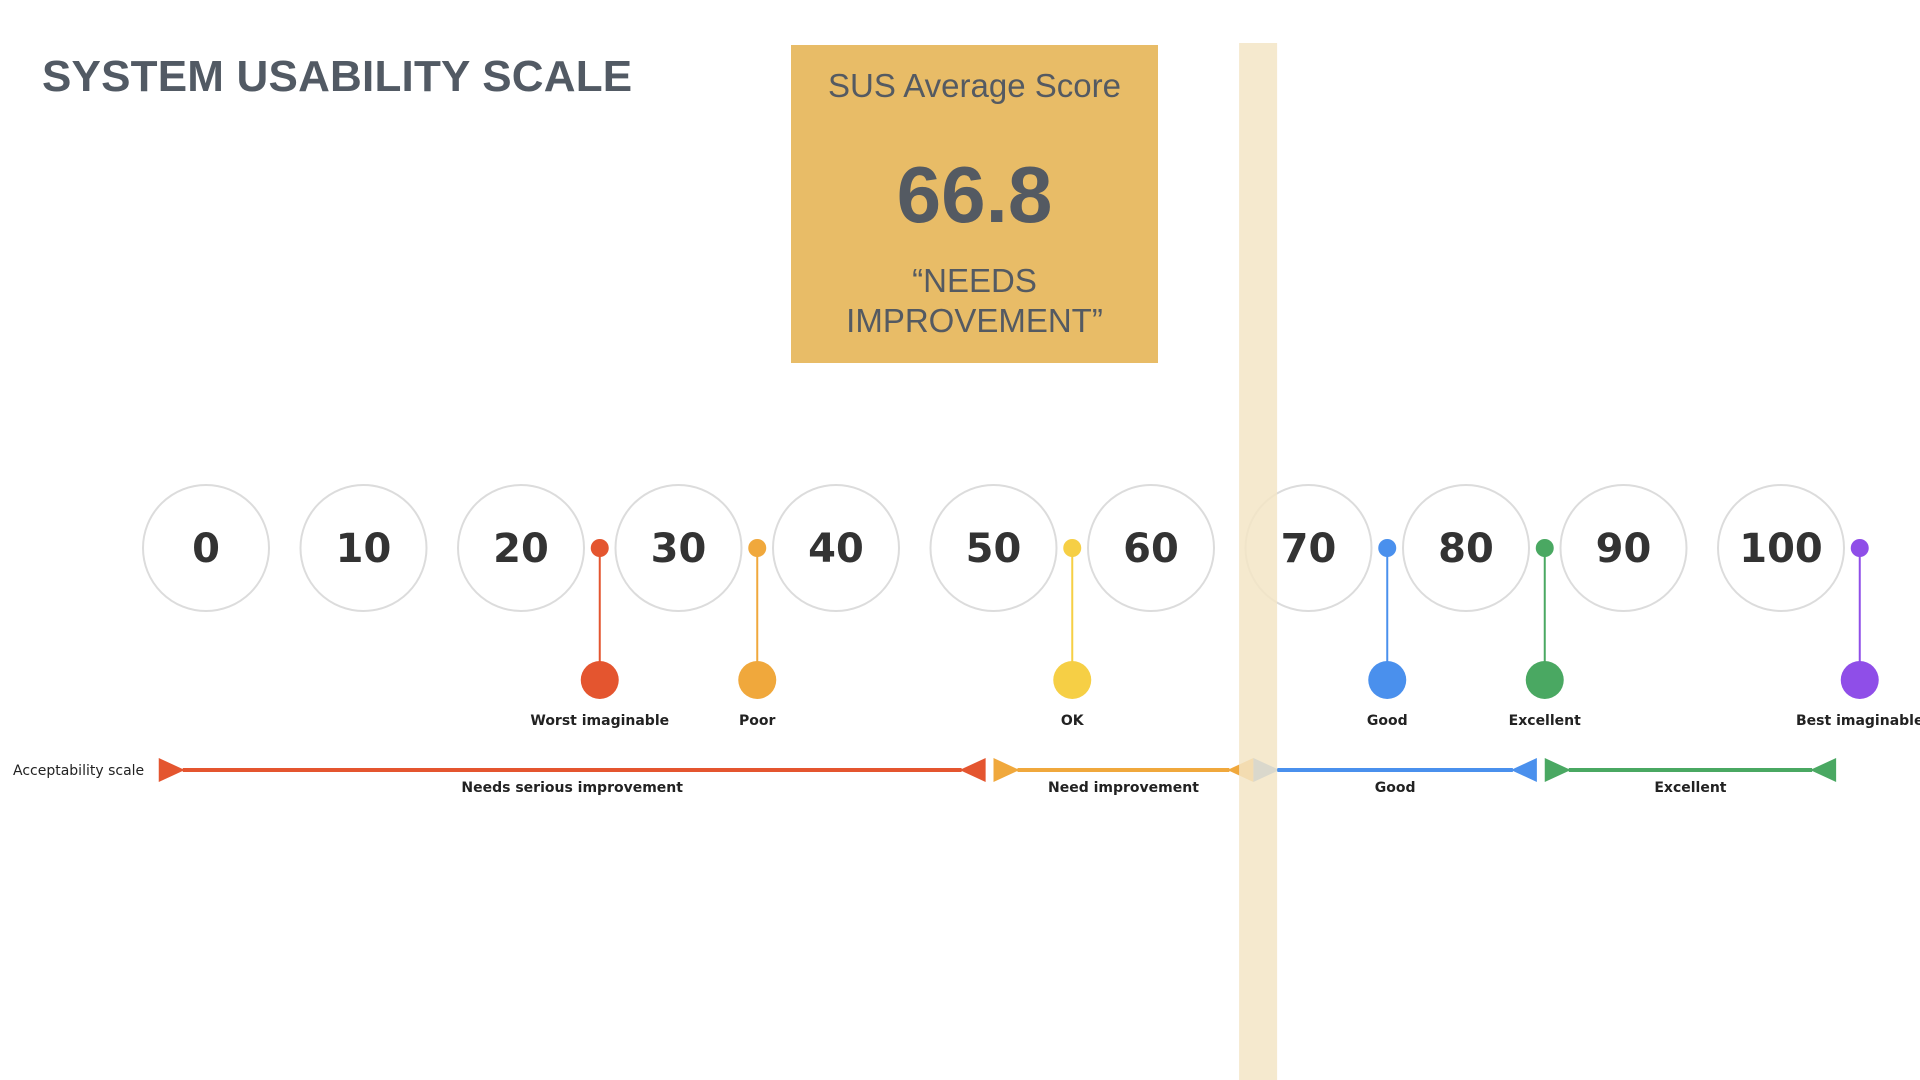 The height and width of the screenshot is (1080, 1920). What do you see at coordinates (572, 788) in the screenshot?
I see `acceptability-range-label: Needs serious improvement` at bounding box center [572, 788].